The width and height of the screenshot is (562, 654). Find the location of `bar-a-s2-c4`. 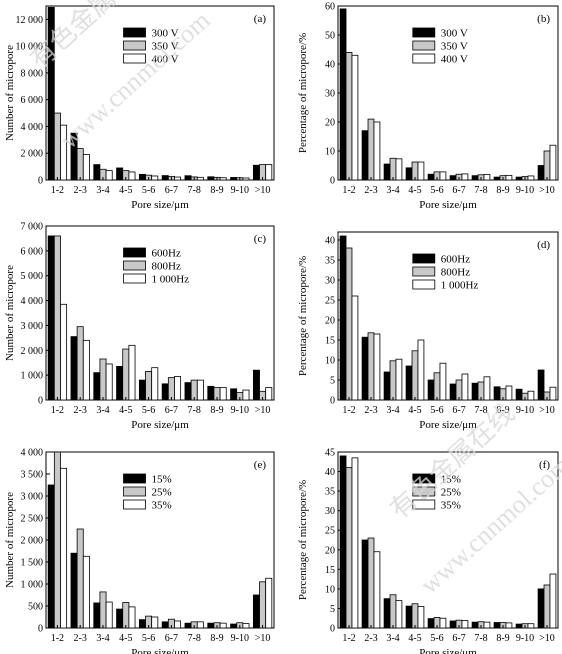

bar-a-s2-c4 is located at coordinates (155, 178).